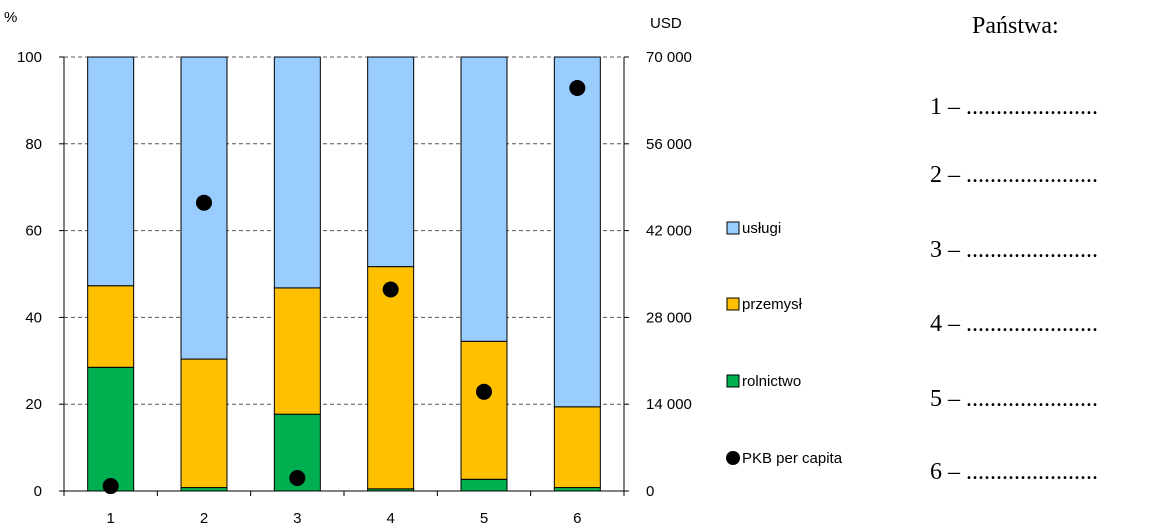 The height and width of the screenshot is (530, 1150). I want to click on right-tick-label: 56 000, so click(669, 144).